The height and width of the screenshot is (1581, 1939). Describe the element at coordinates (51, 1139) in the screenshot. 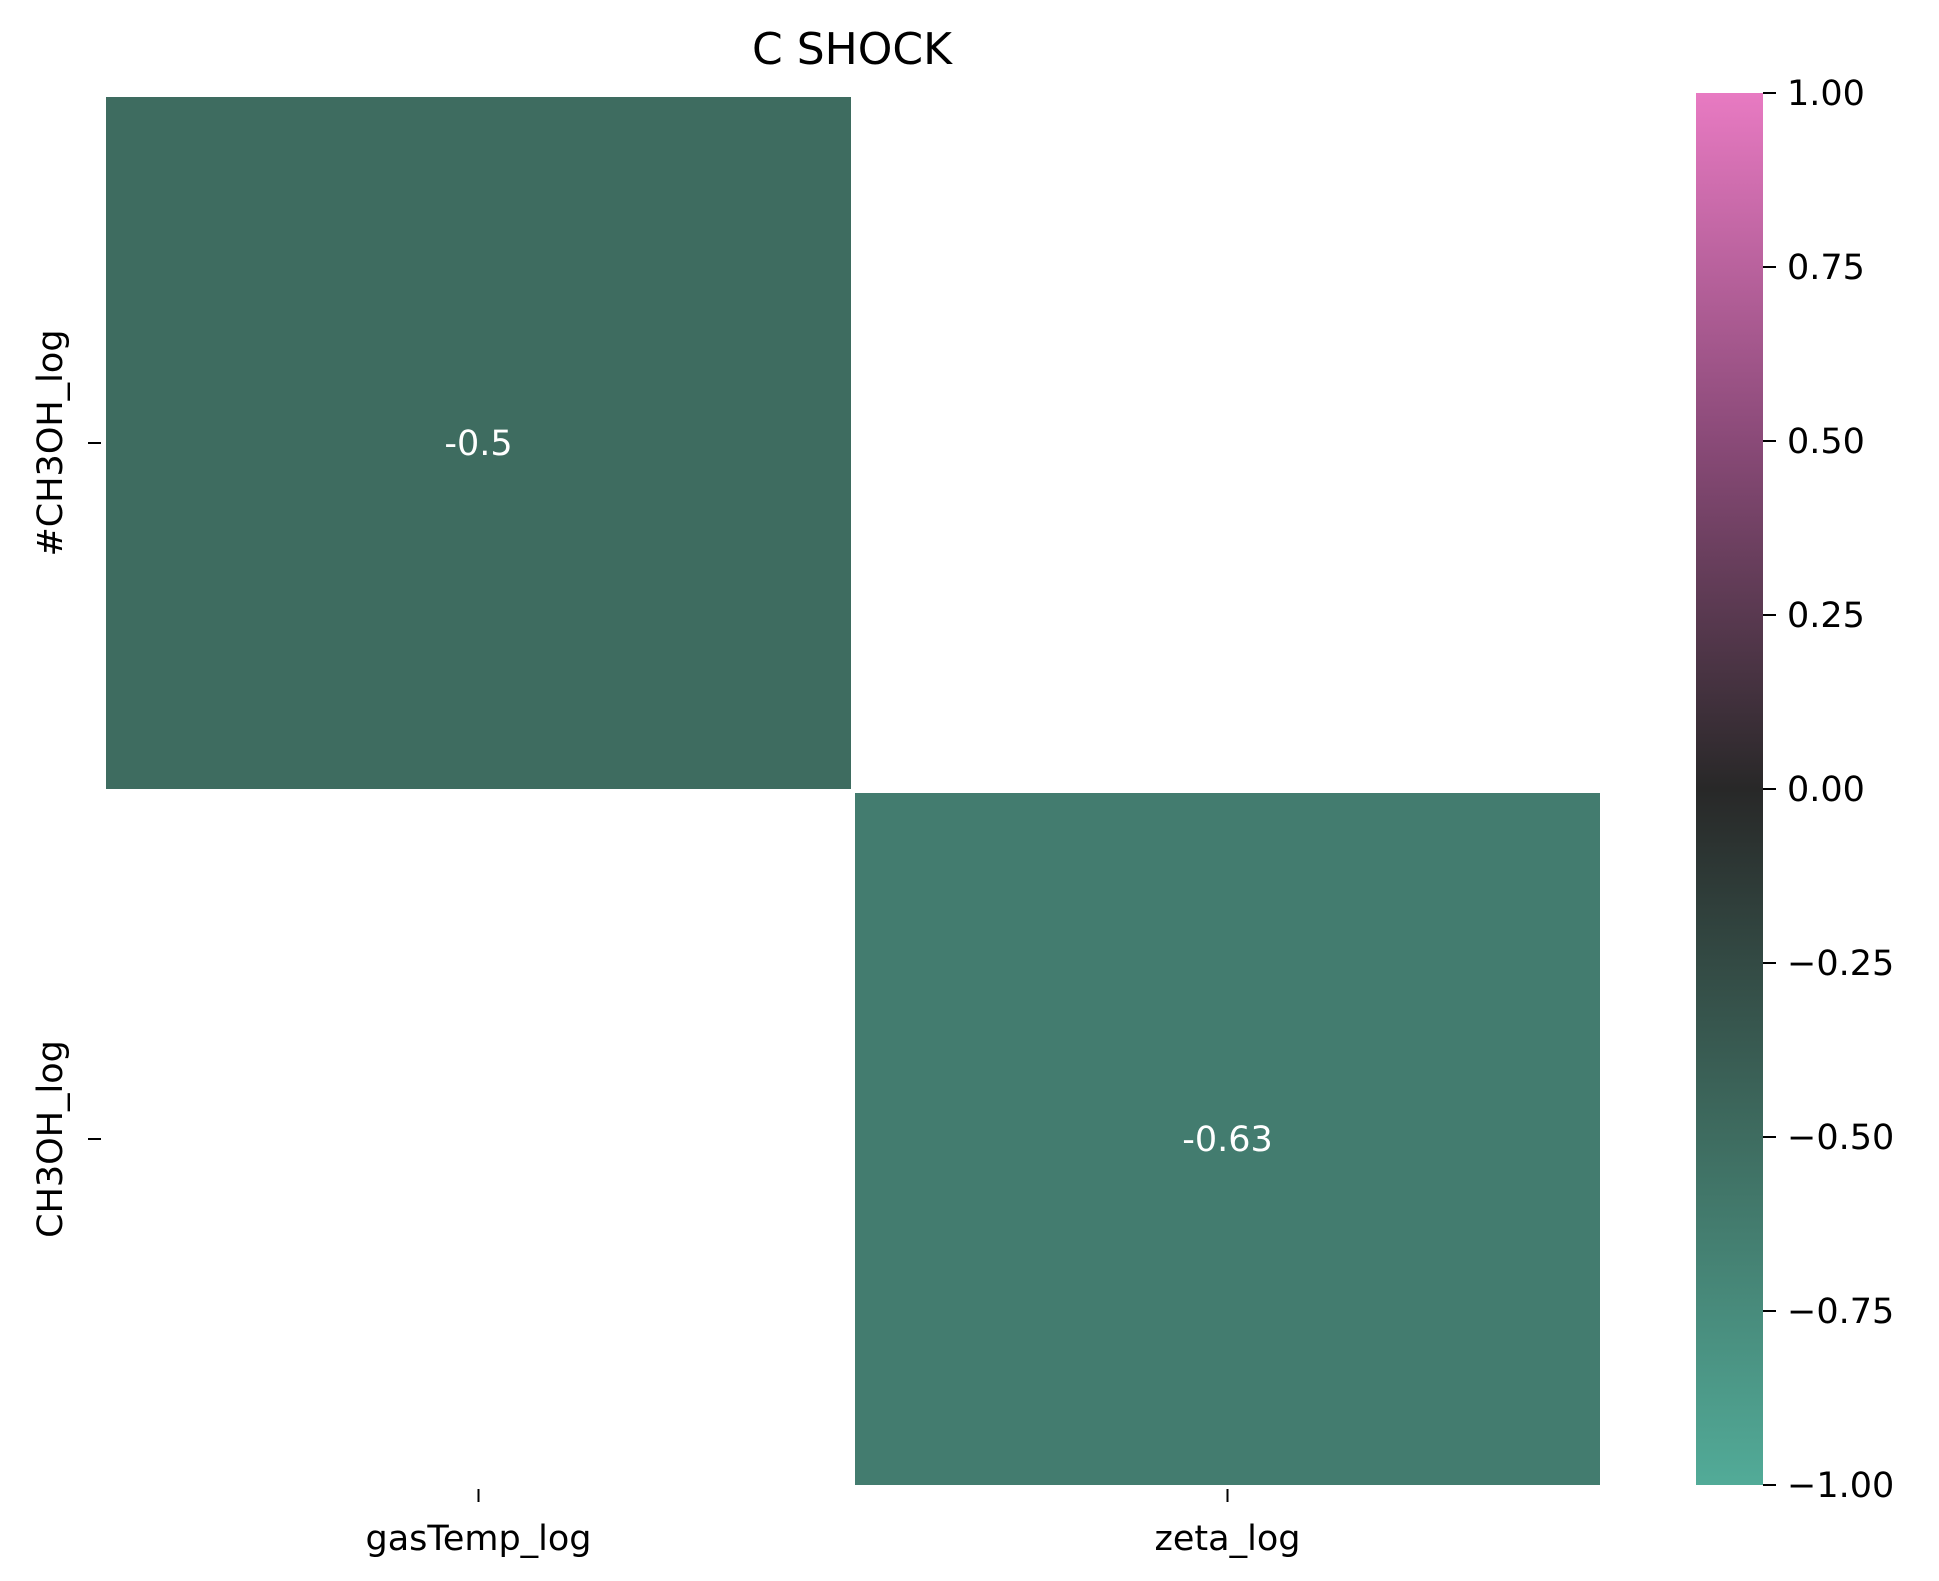

I see `y-tick-label: CH3OH_log` at that location.